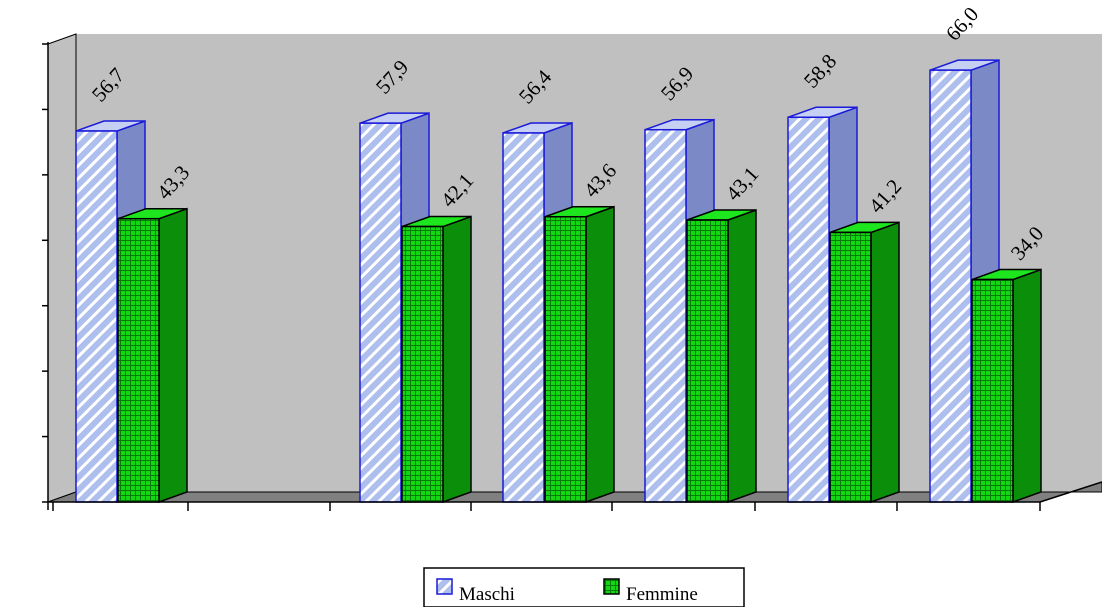 This screenshot has height=607, width=1102. Describe the element at coordinates (1070, 492) in the screenshot. I see `x-axis-depth-line` at that location.